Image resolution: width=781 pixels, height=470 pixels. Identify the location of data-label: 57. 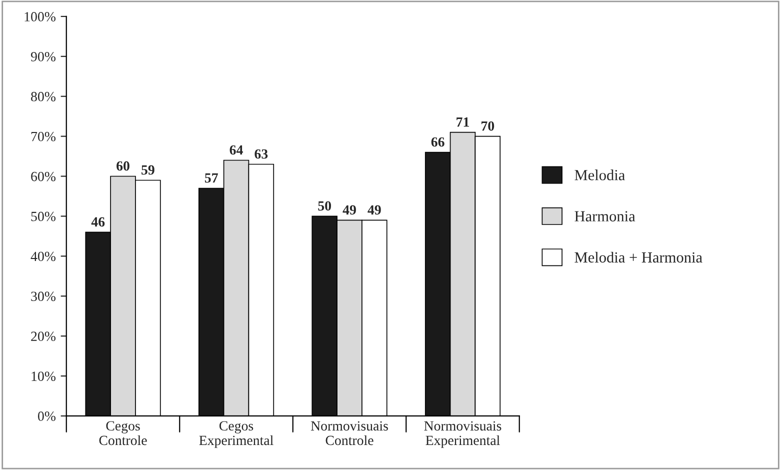
(211, 178).